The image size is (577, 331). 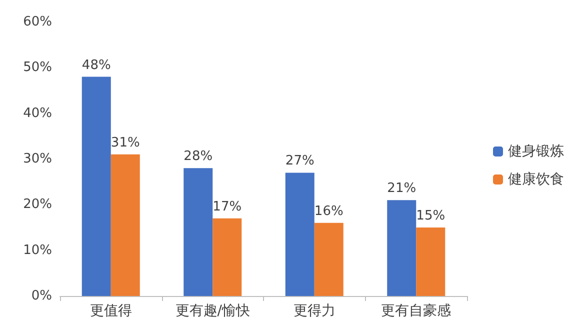 What do you see at coordinates (37, 22) in the screenshot?
I see `y-tick-label: 60%` at bounding box center [37, 22].